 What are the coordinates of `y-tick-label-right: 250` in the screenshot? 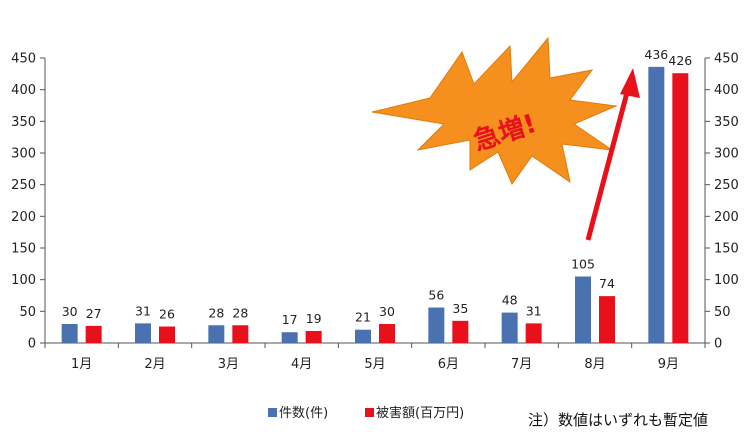 It's located at (726, 185).